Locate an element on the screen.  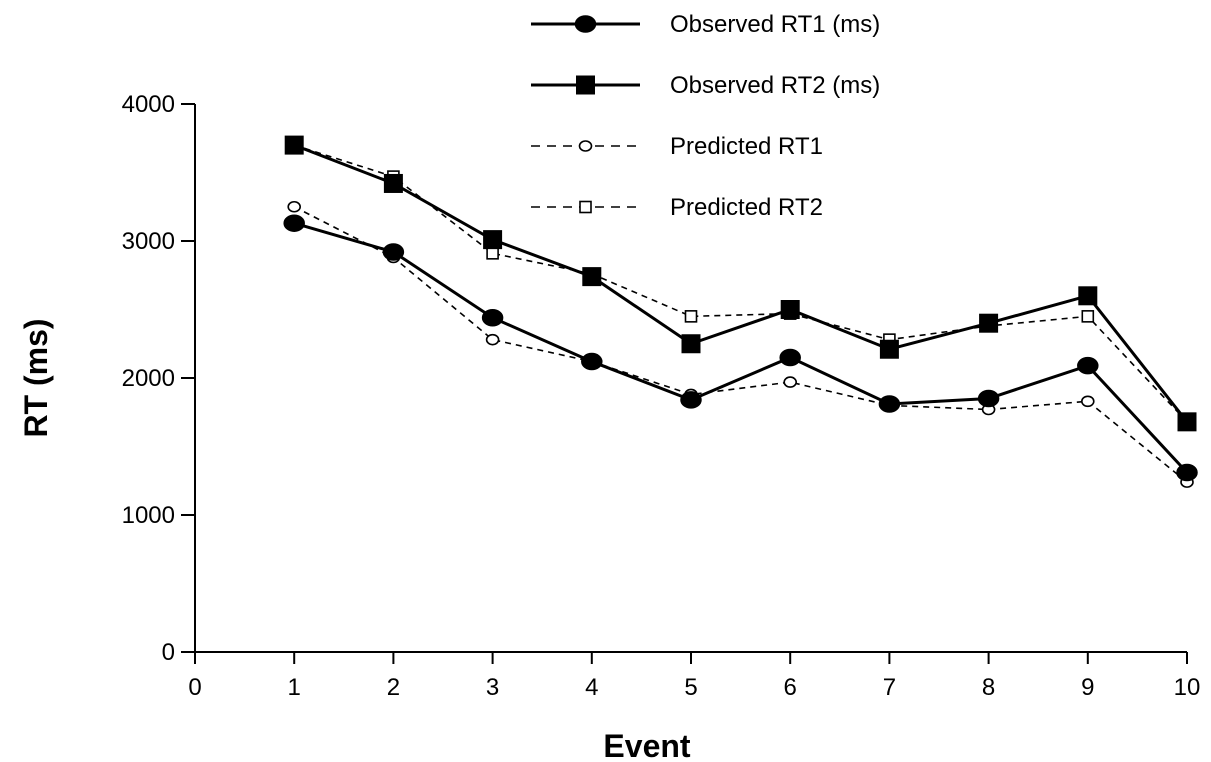
legend-item-observed-rt1: Observed RT1 (ms) is located at coordinates (705, 24).